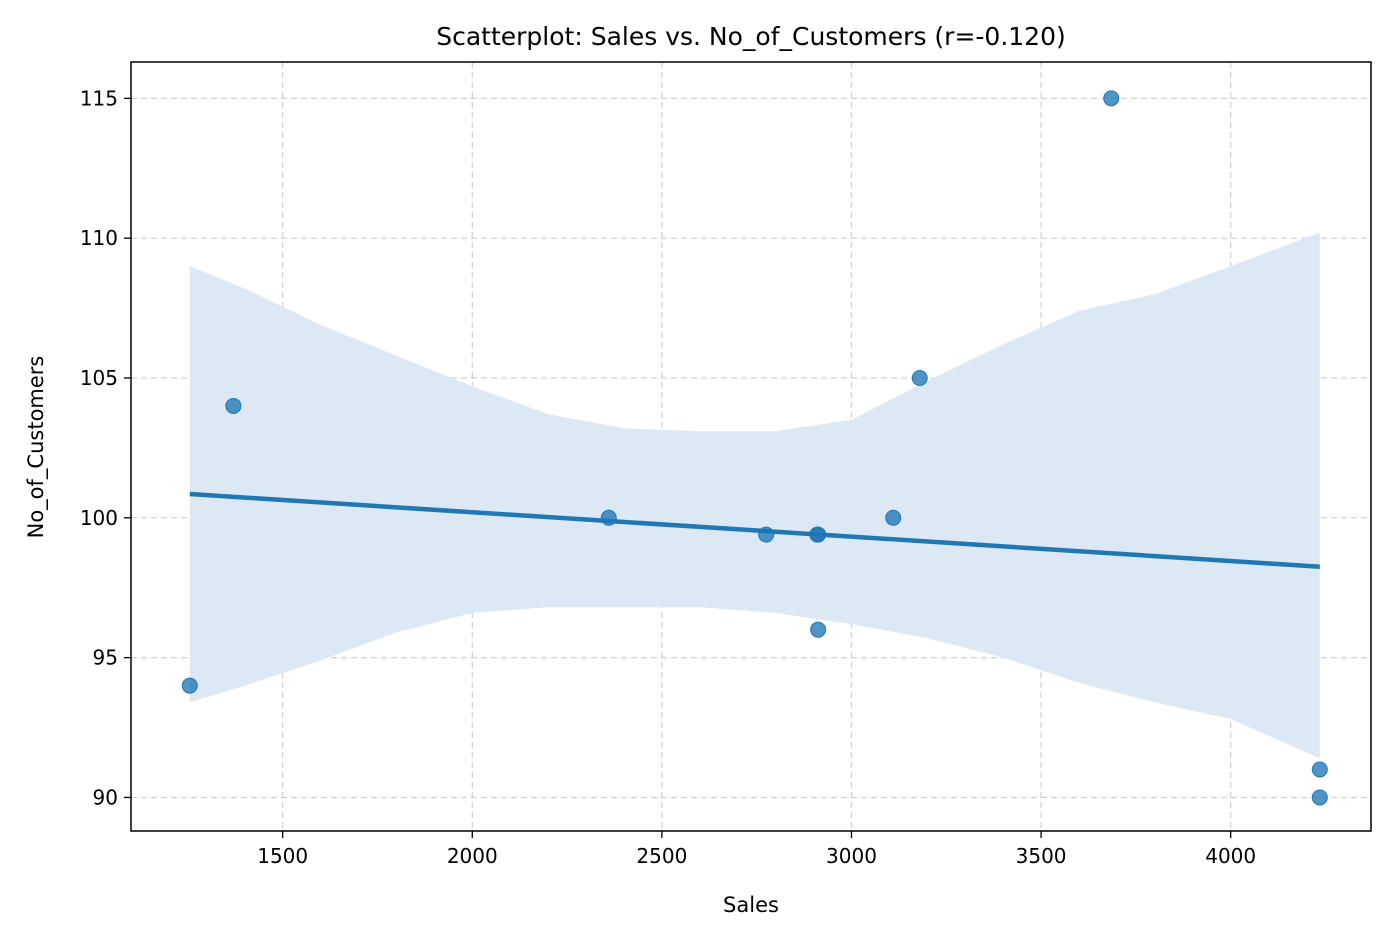  I want to click on regression-line, so click(754, 530).